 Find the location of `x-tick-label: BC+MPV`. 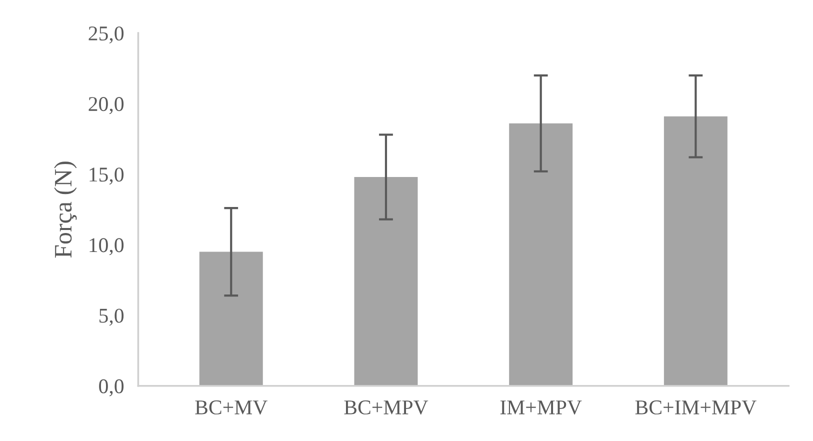

x-tick-label: BC+MPV is located at coordinates (386, 407).